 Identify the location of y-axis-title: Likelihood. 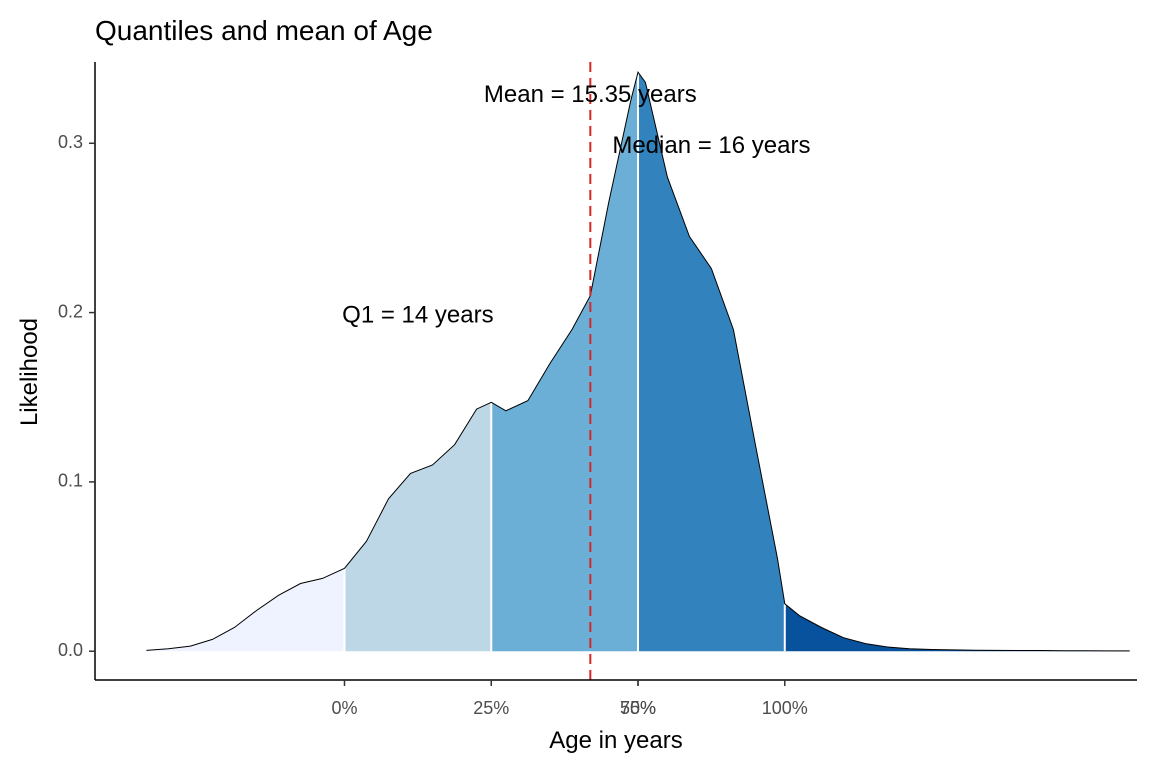
(29, 372).